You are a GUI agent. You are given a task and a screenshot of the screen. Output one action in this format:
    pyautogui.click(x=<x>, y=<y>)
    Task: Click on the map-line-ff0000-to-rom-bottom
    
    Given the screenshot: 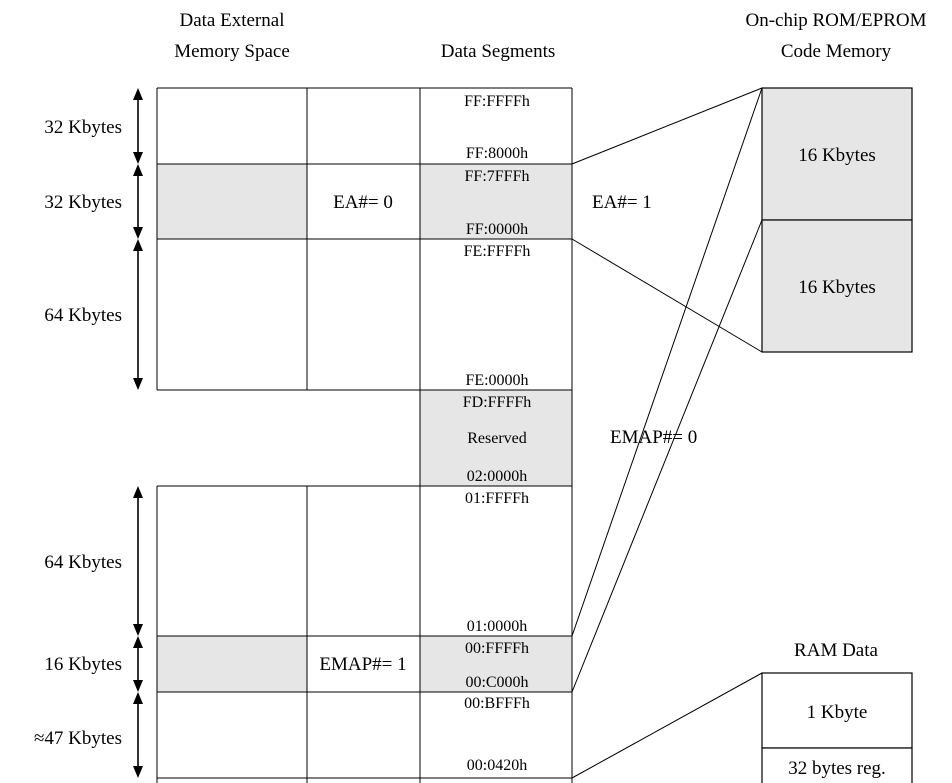 What is the action you would take?
    pyautogui.click(x=667, y=295)
    